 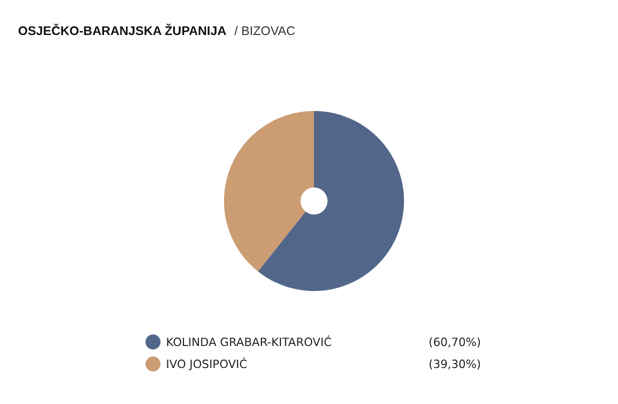 I want to click on legend-label: KOLINDA GRABAR-KITAROVIĆ, so click(x=249, y=342).